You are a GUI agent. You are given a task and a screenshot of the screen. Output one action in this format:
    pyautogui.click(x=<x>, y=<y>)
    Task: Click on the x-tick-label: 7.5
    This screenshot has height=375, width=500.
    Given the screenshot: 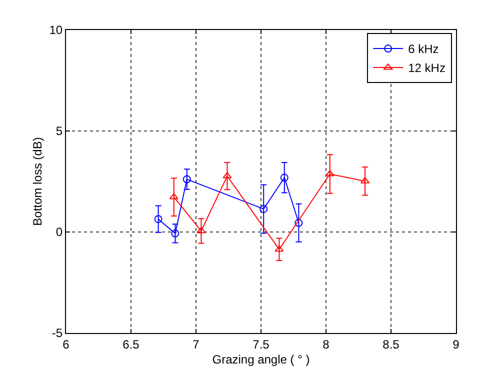 What is the action you would take?
    pyautogui.click(x=261, y=344)
    